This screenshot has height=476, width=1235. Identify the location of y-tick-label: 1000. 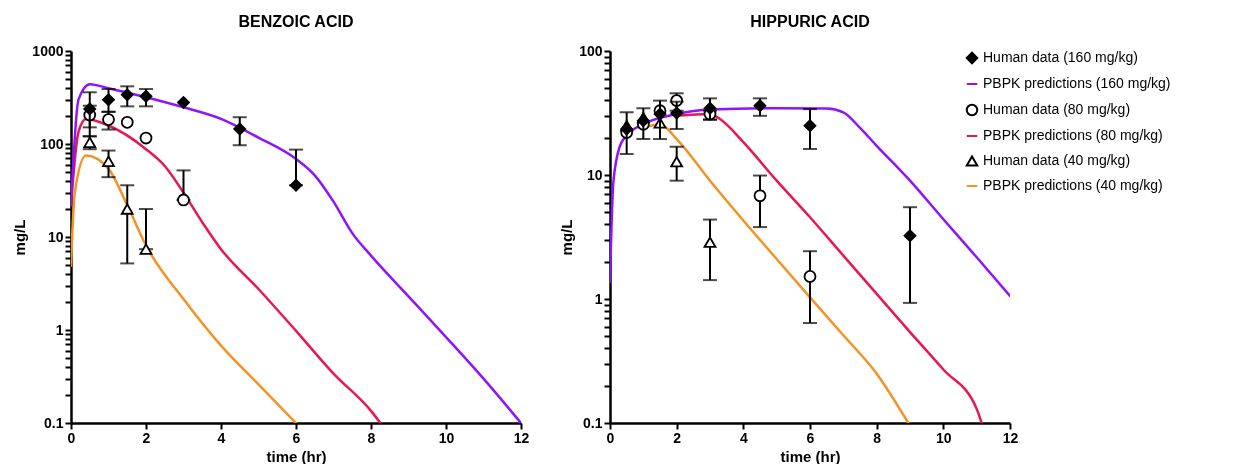
(48, 50).